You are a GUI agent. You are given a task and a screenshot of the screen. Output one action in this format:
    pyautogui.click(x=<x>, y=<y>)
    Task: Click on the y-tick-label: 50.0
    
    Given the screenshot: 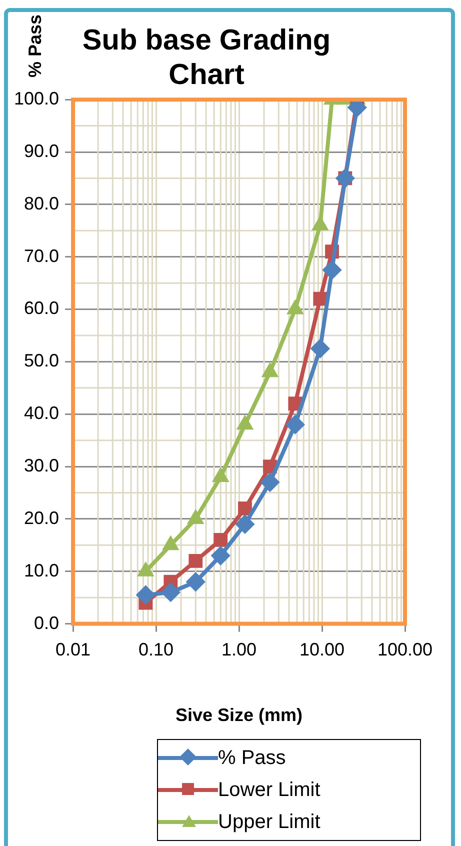 What is the action you would take?
    pyautogui.click(x=42, y=360)
    